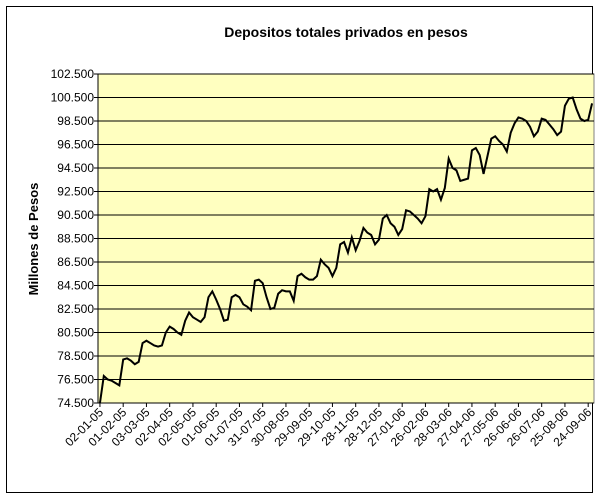  Describe the element at coordinates (75, 239) in the screenshot. I see `y-tick-label: 88.500` at that location.